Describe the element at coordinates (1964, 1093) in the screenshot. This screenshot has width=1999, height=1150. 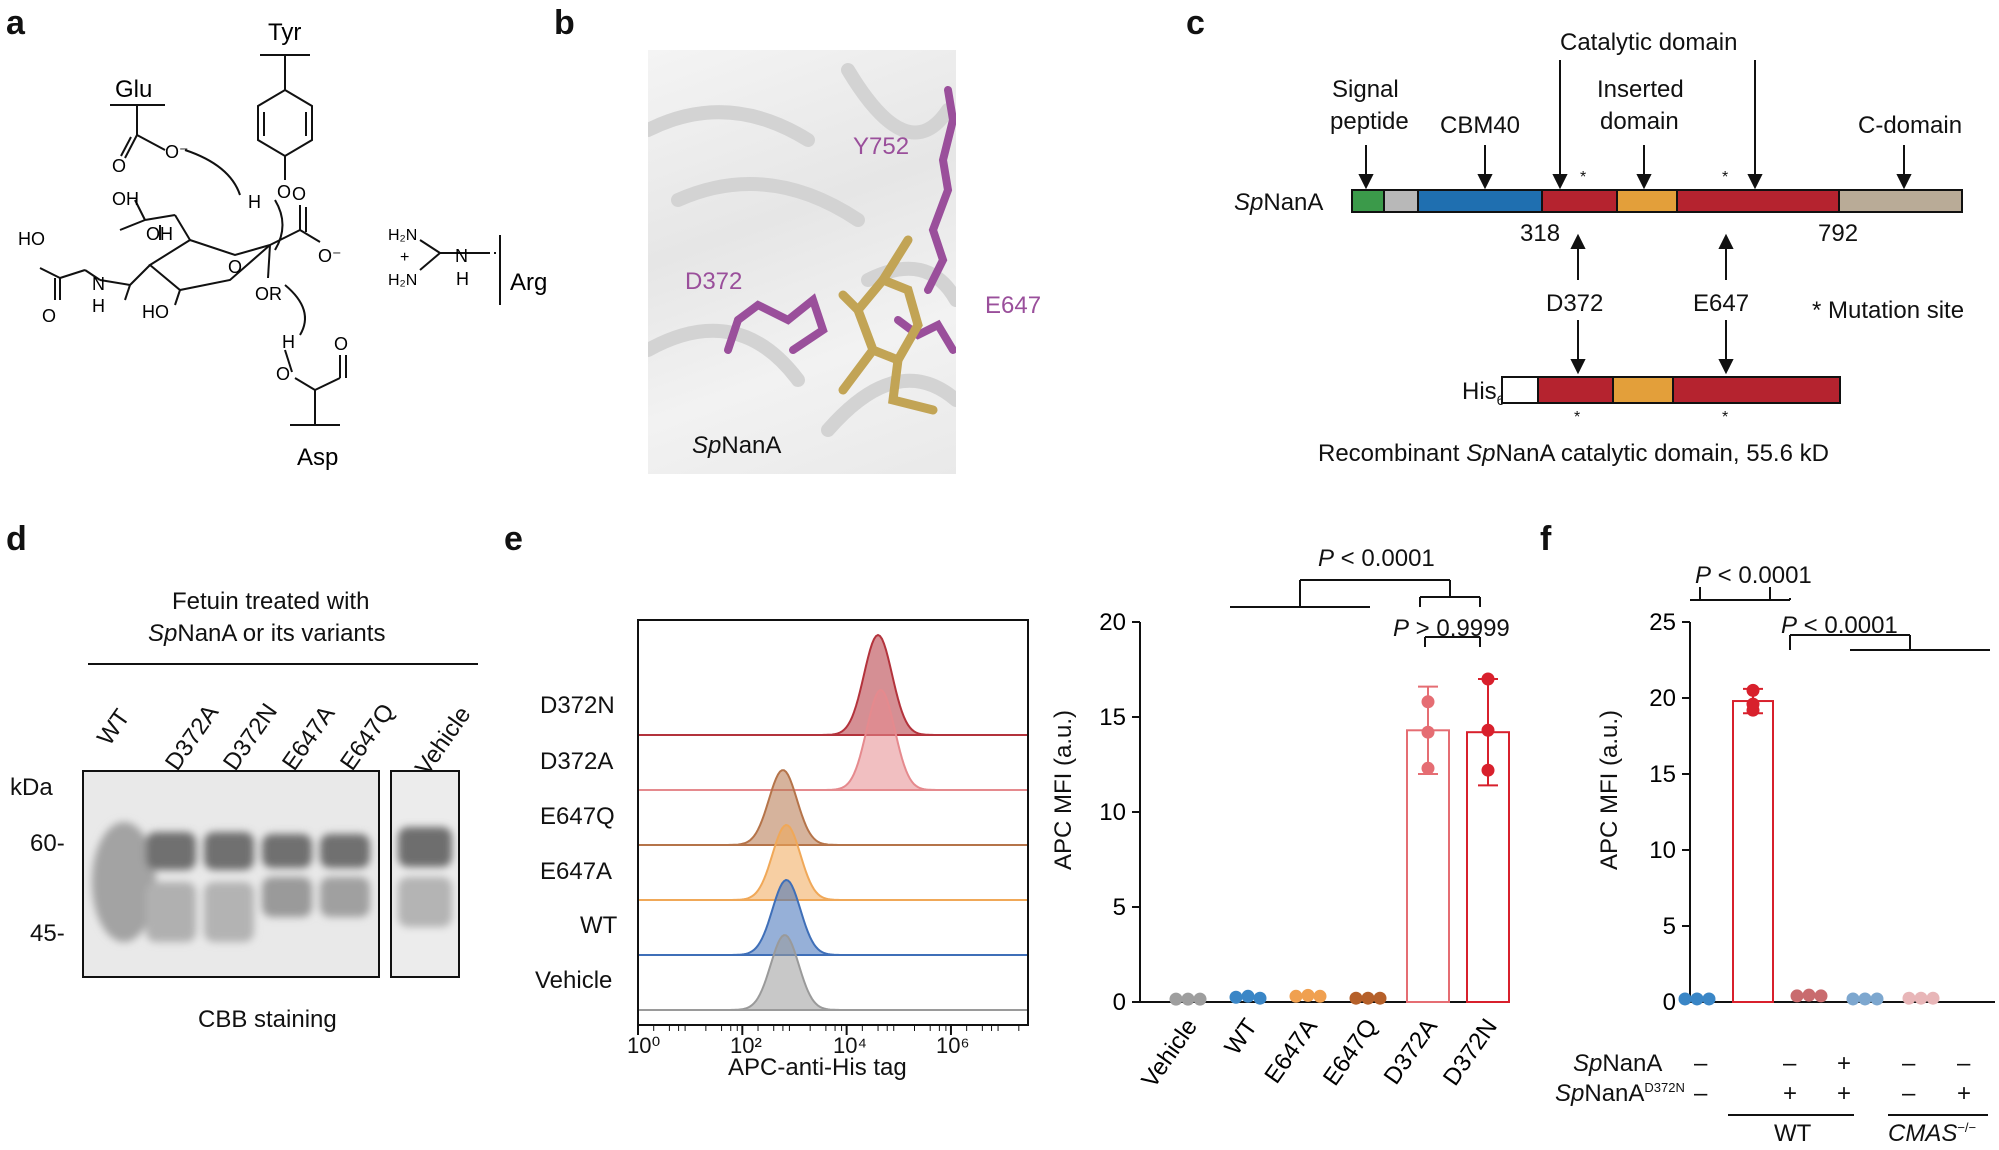
I see `f-row2-sign-4: +` at that location.